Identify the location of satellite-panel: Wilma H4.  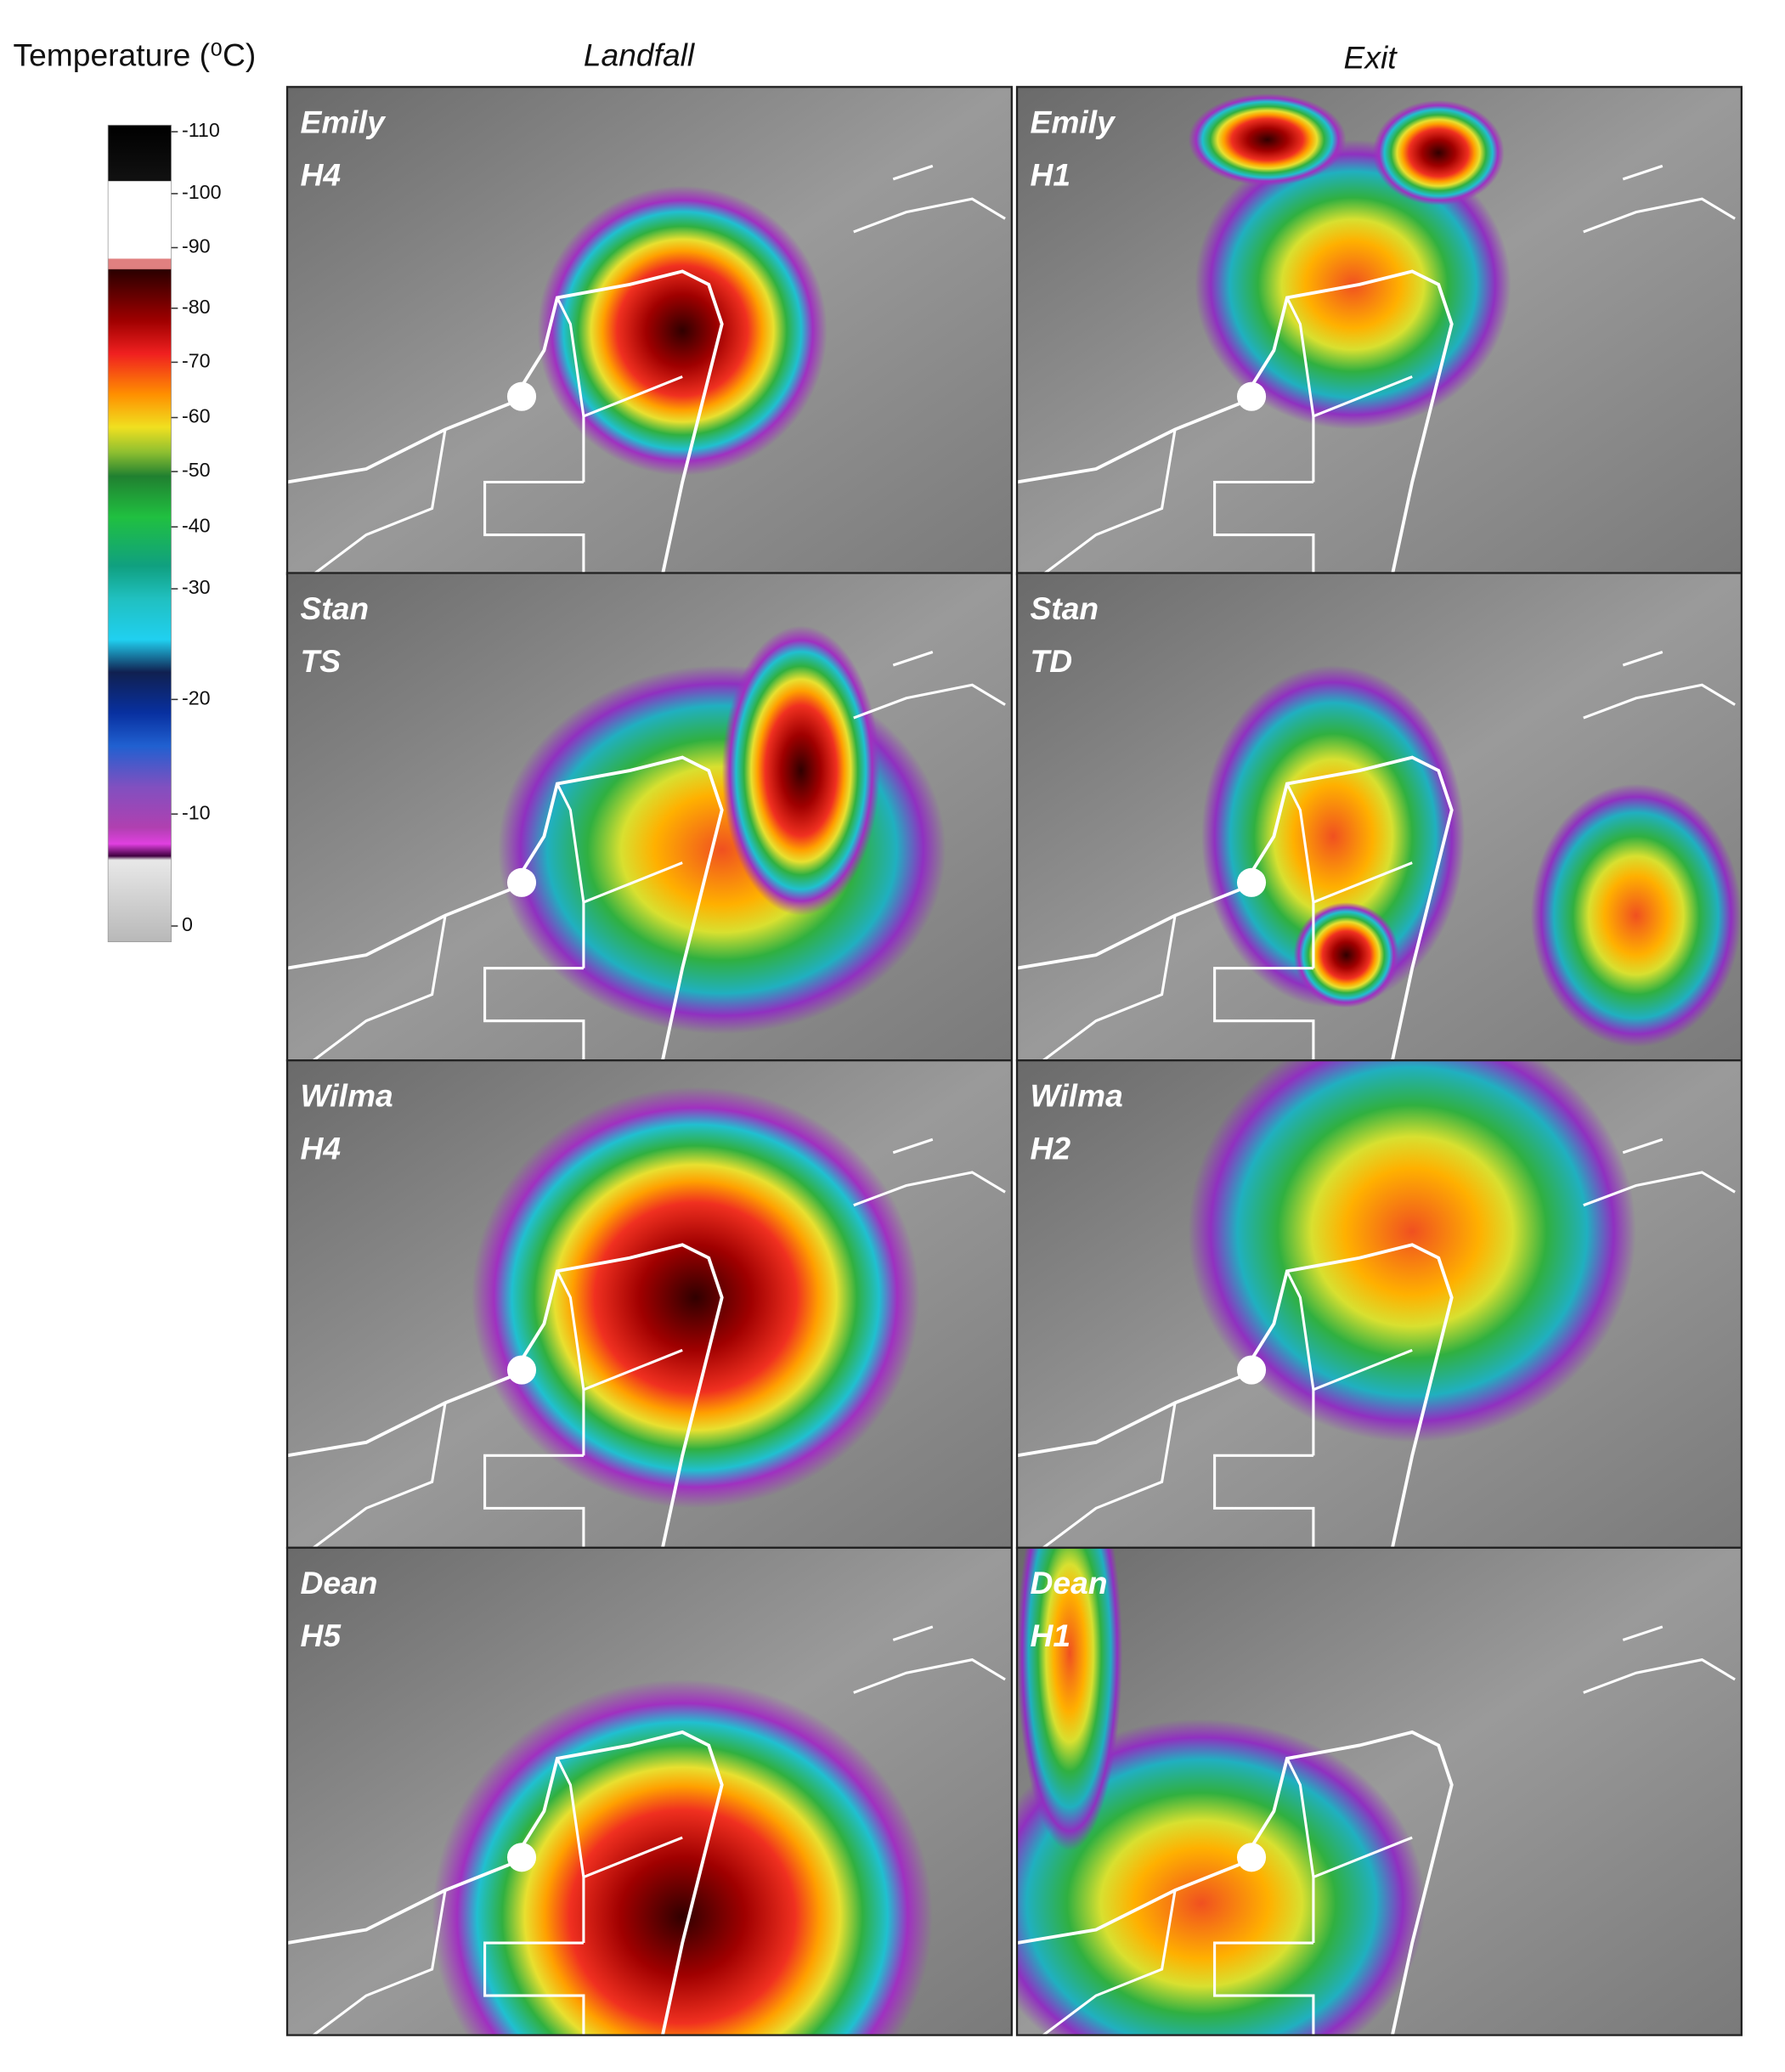
(649, 1305).